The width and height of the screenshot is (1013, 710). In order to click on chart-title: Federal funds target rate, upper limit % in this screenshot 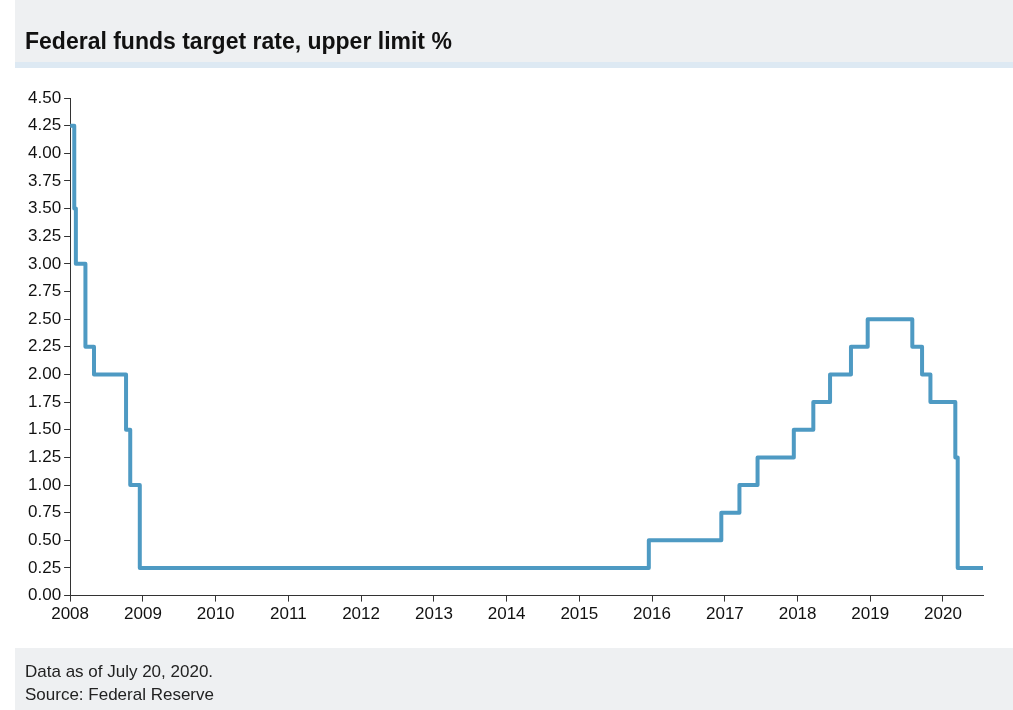, I will do `click(514, 31)`.